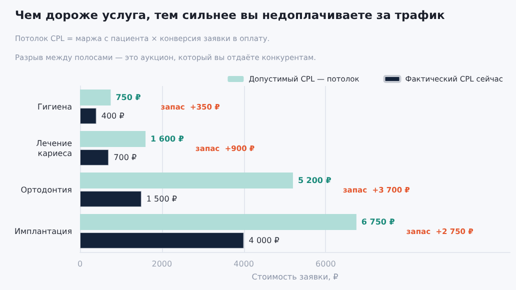 The image size is (516, 290). I want to click on y-tick-label: Ортодонтия, so click(46, 189).